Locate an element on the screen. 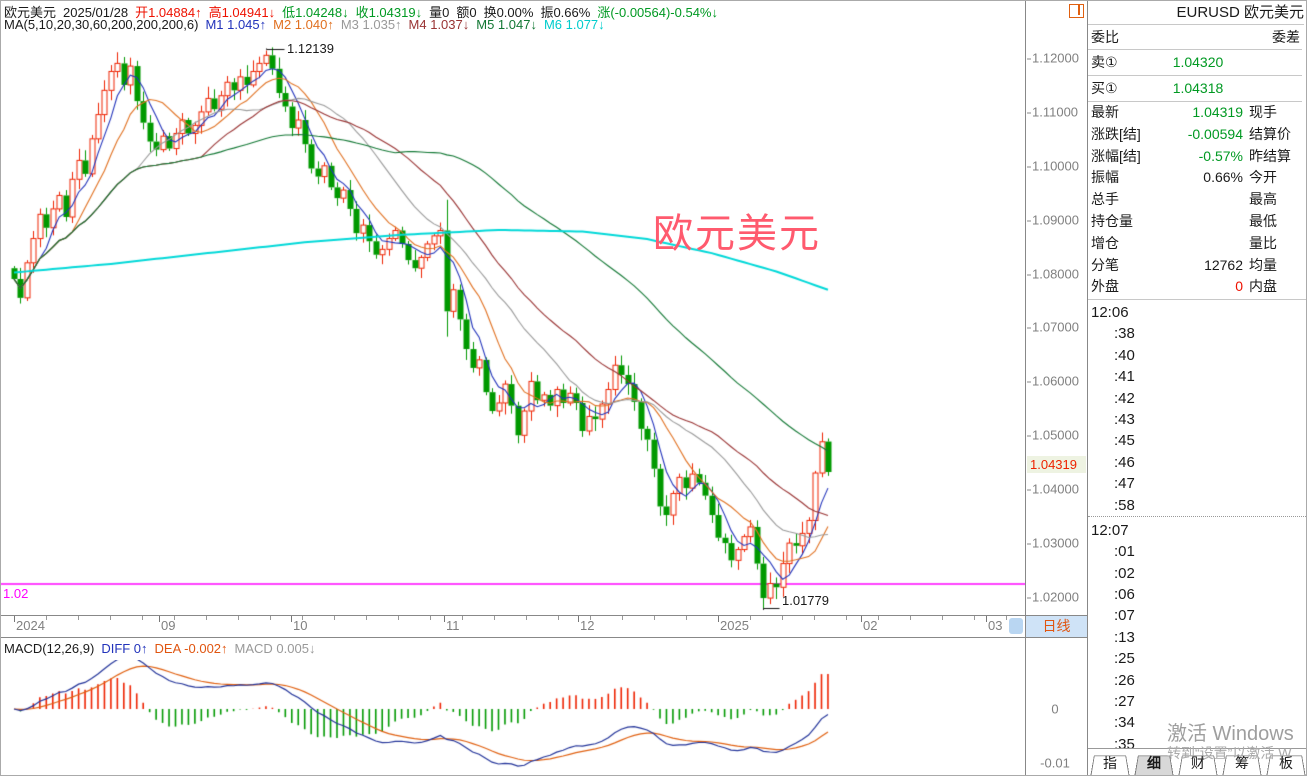  tick-time: :46 is located at coordinates (1124, 462).